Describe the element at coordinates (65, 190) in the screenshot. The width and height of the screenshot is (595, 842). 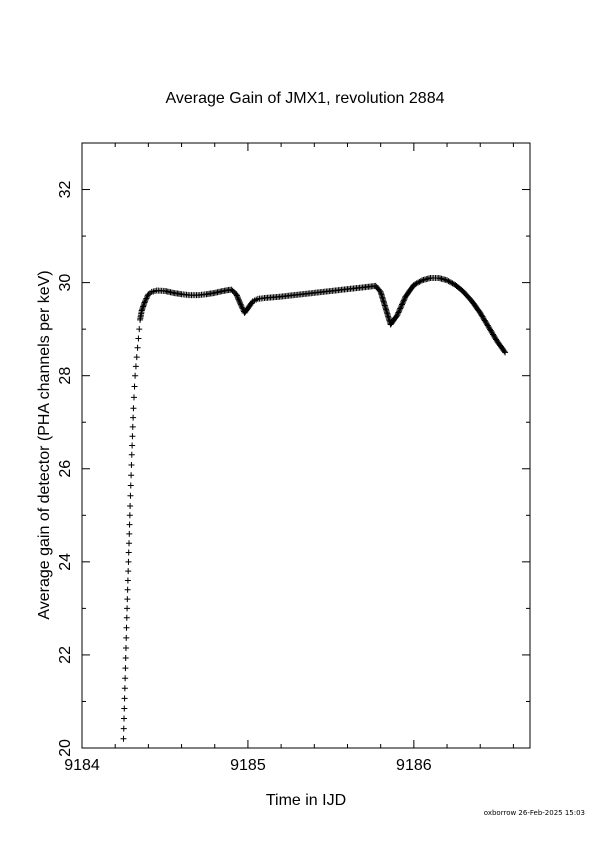
I see `y-tick-label: 32` at that location.